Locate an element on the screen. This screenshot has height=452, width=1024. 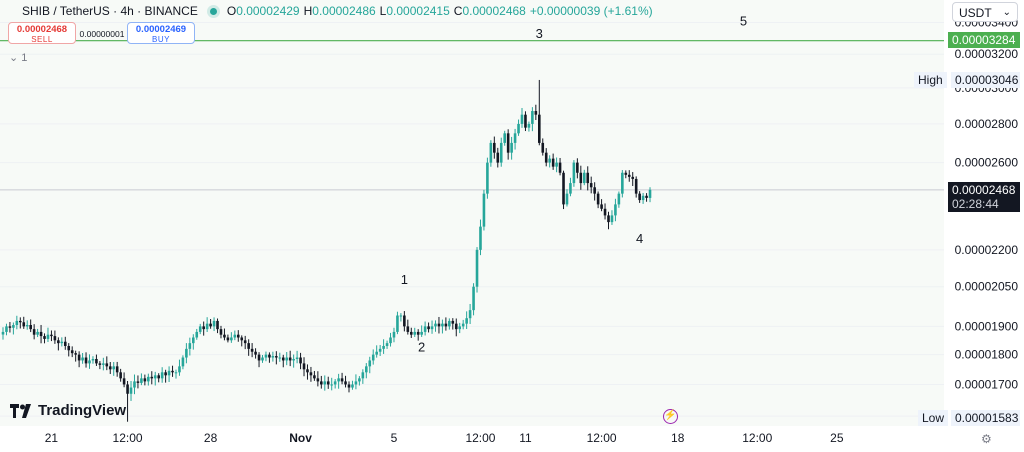
currency-select: USDT ⌄ is located at coordinates (985, 12).